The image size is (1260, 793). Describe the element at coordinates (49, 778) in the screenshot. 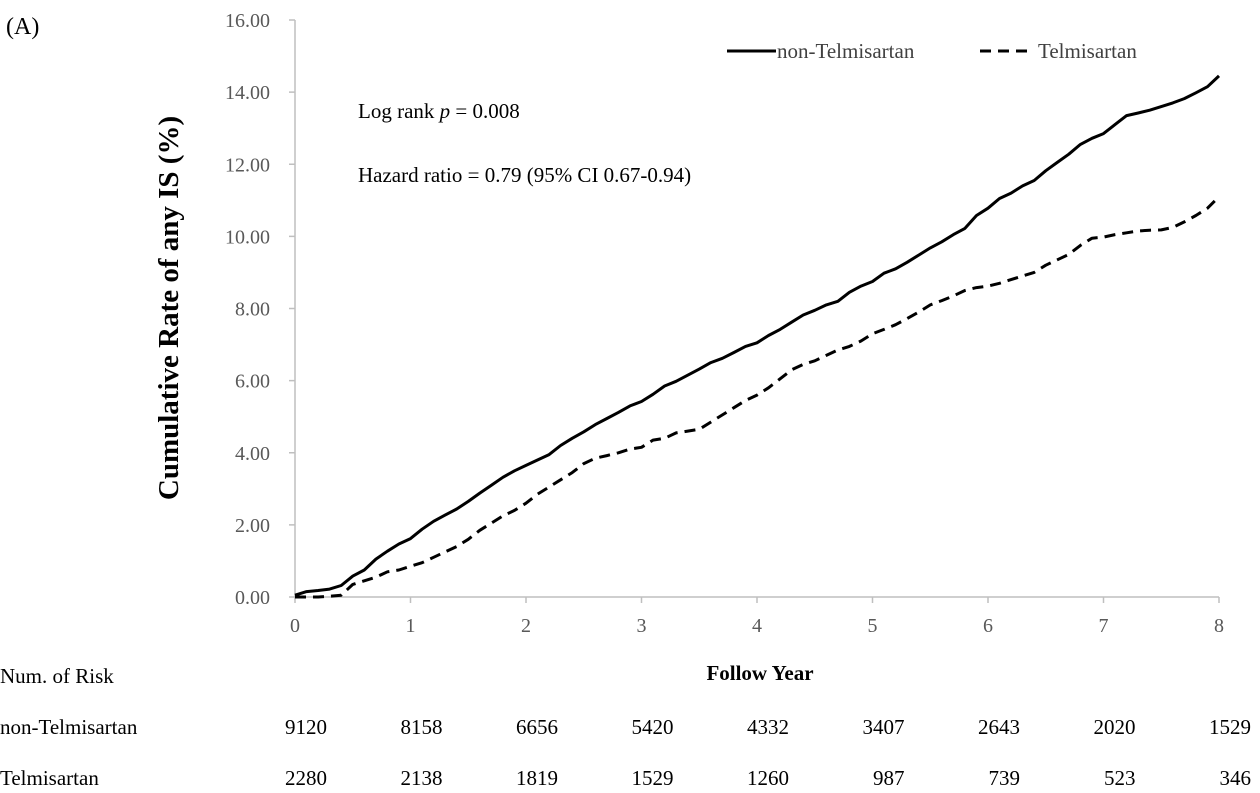

I see `risk-row-label-telmisartan: Telmisartan` at that location.